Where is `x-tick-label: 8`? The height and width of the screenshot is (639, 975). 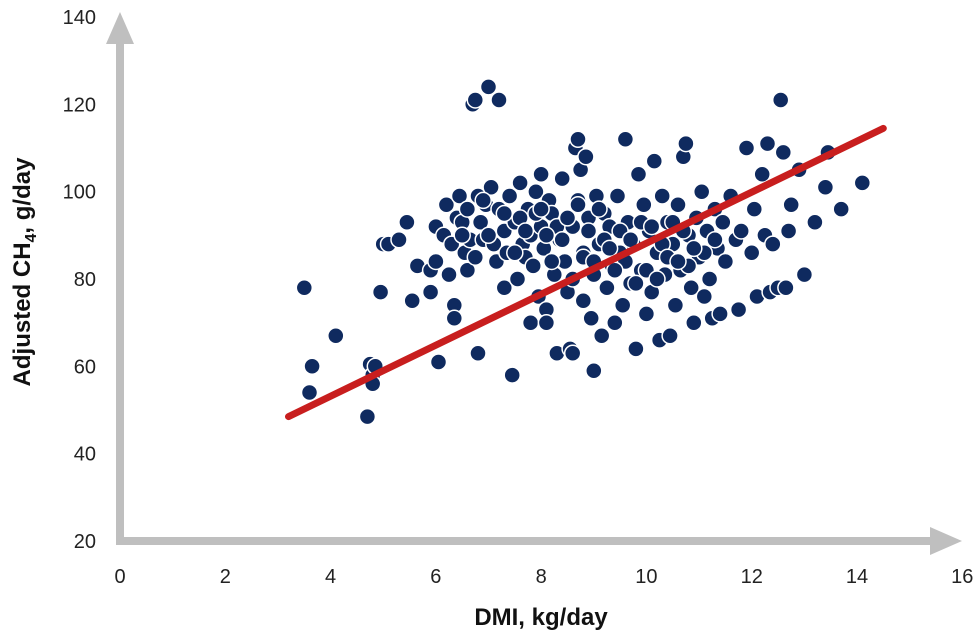 x-tick-label: 8 is located at coordinates (541, 577).